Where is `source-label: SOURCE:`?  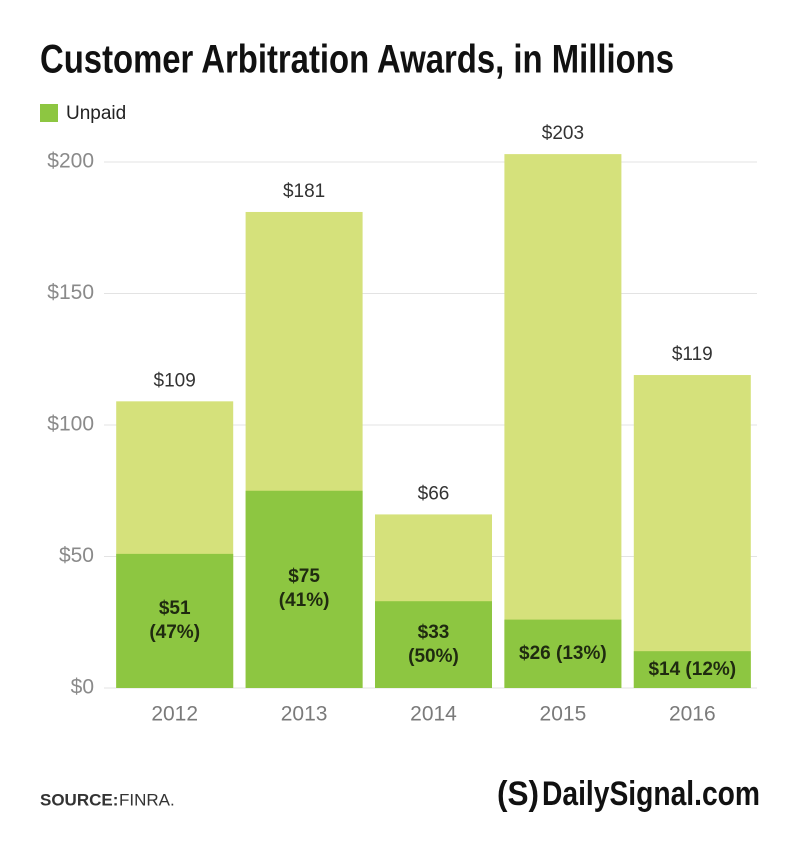
source-label: SOURCE: is located at coordinates (79, 799).